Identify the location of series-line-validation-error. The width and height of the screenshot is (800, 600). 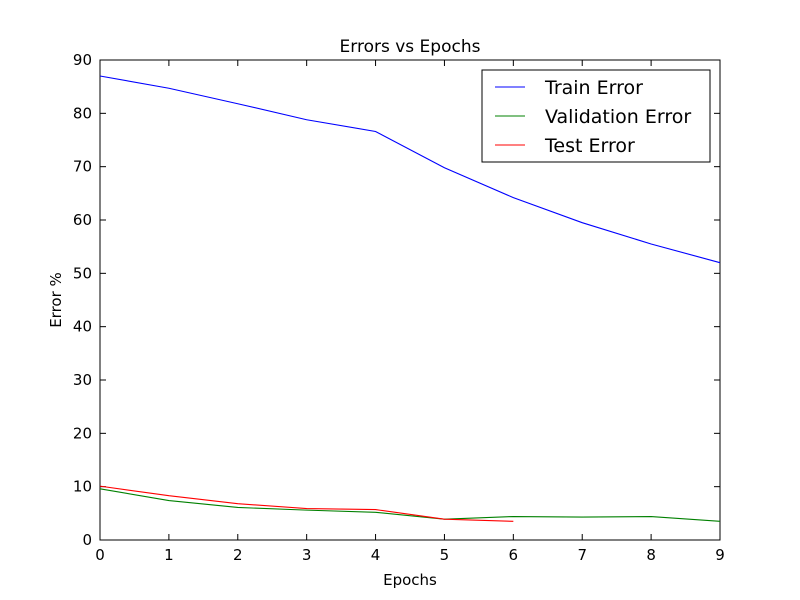
(410, 505).